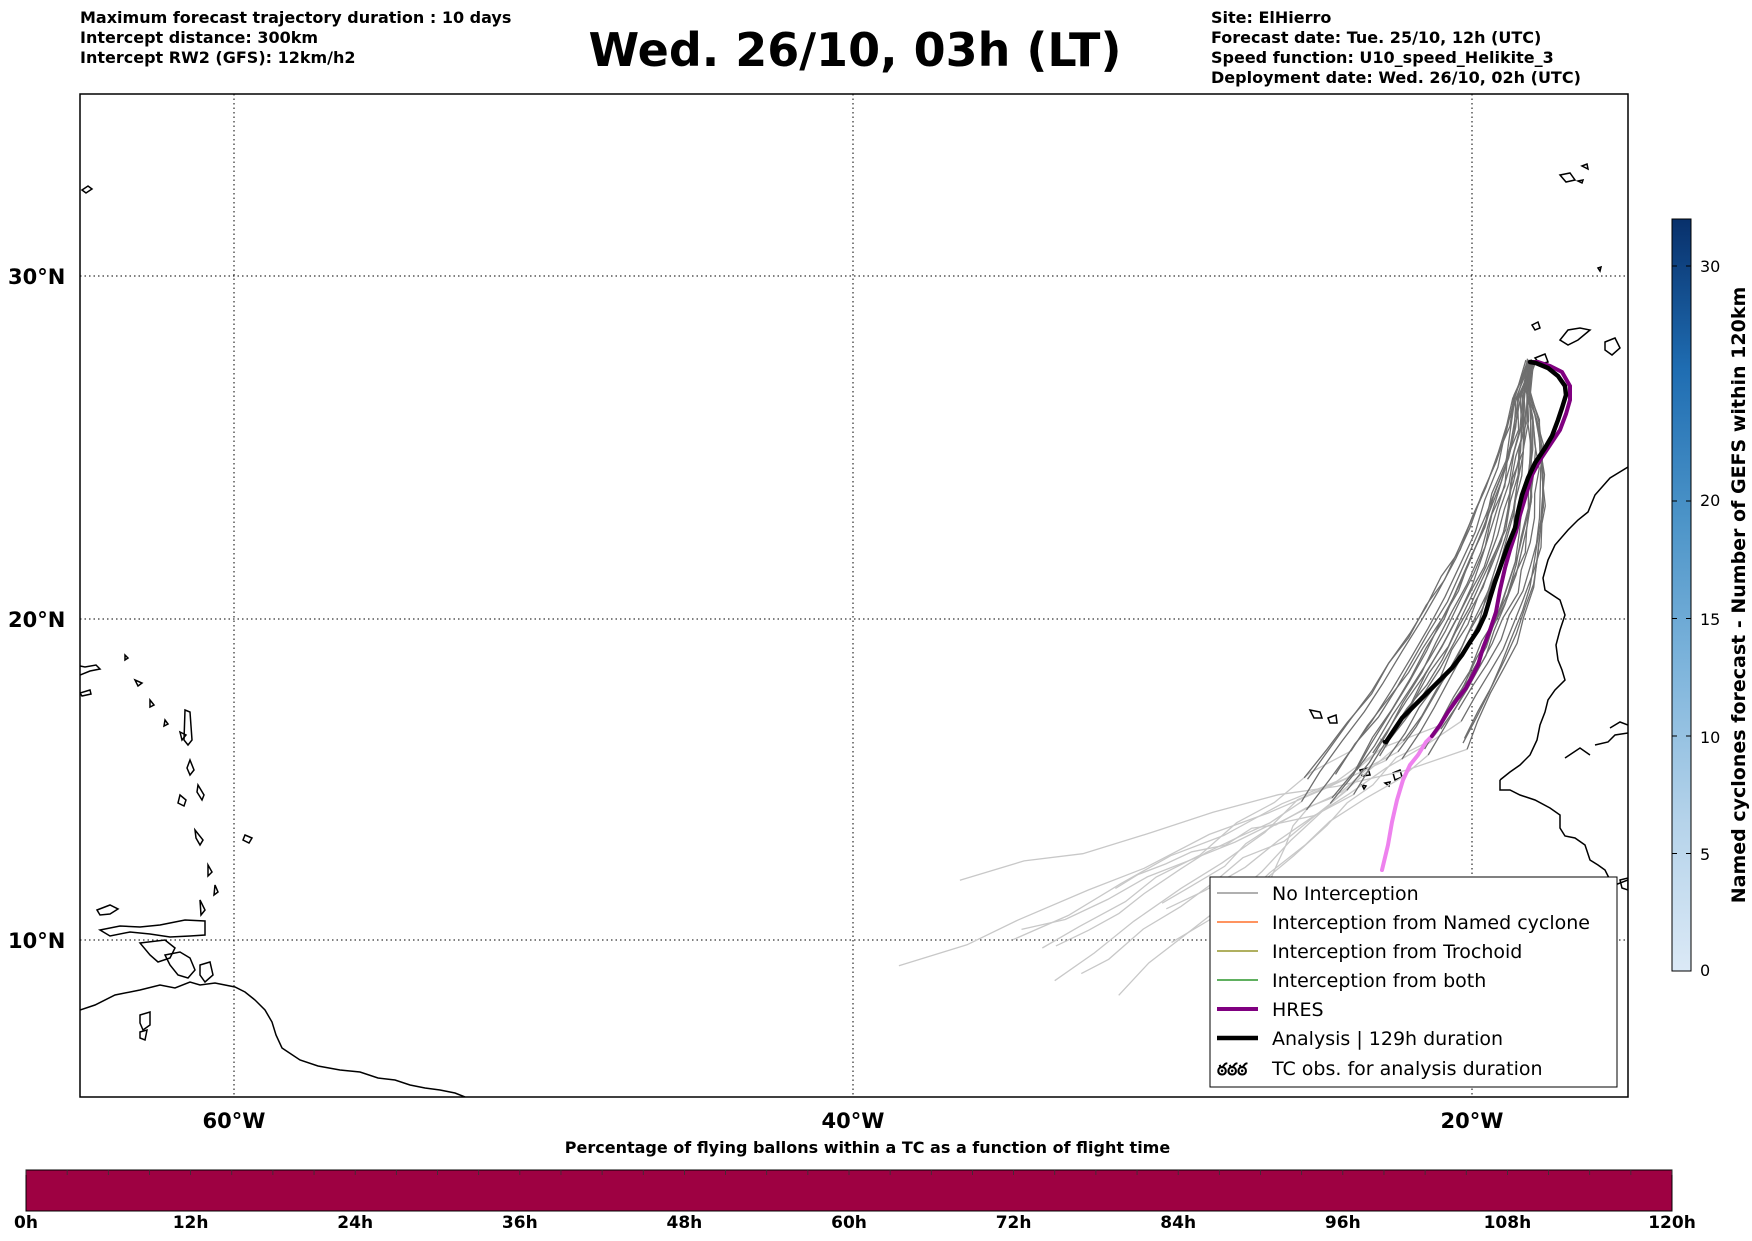 The height and width of the screenshot is (1241, 1752). I want to click on lat-label-10n: 10°N, so click(36, 941).